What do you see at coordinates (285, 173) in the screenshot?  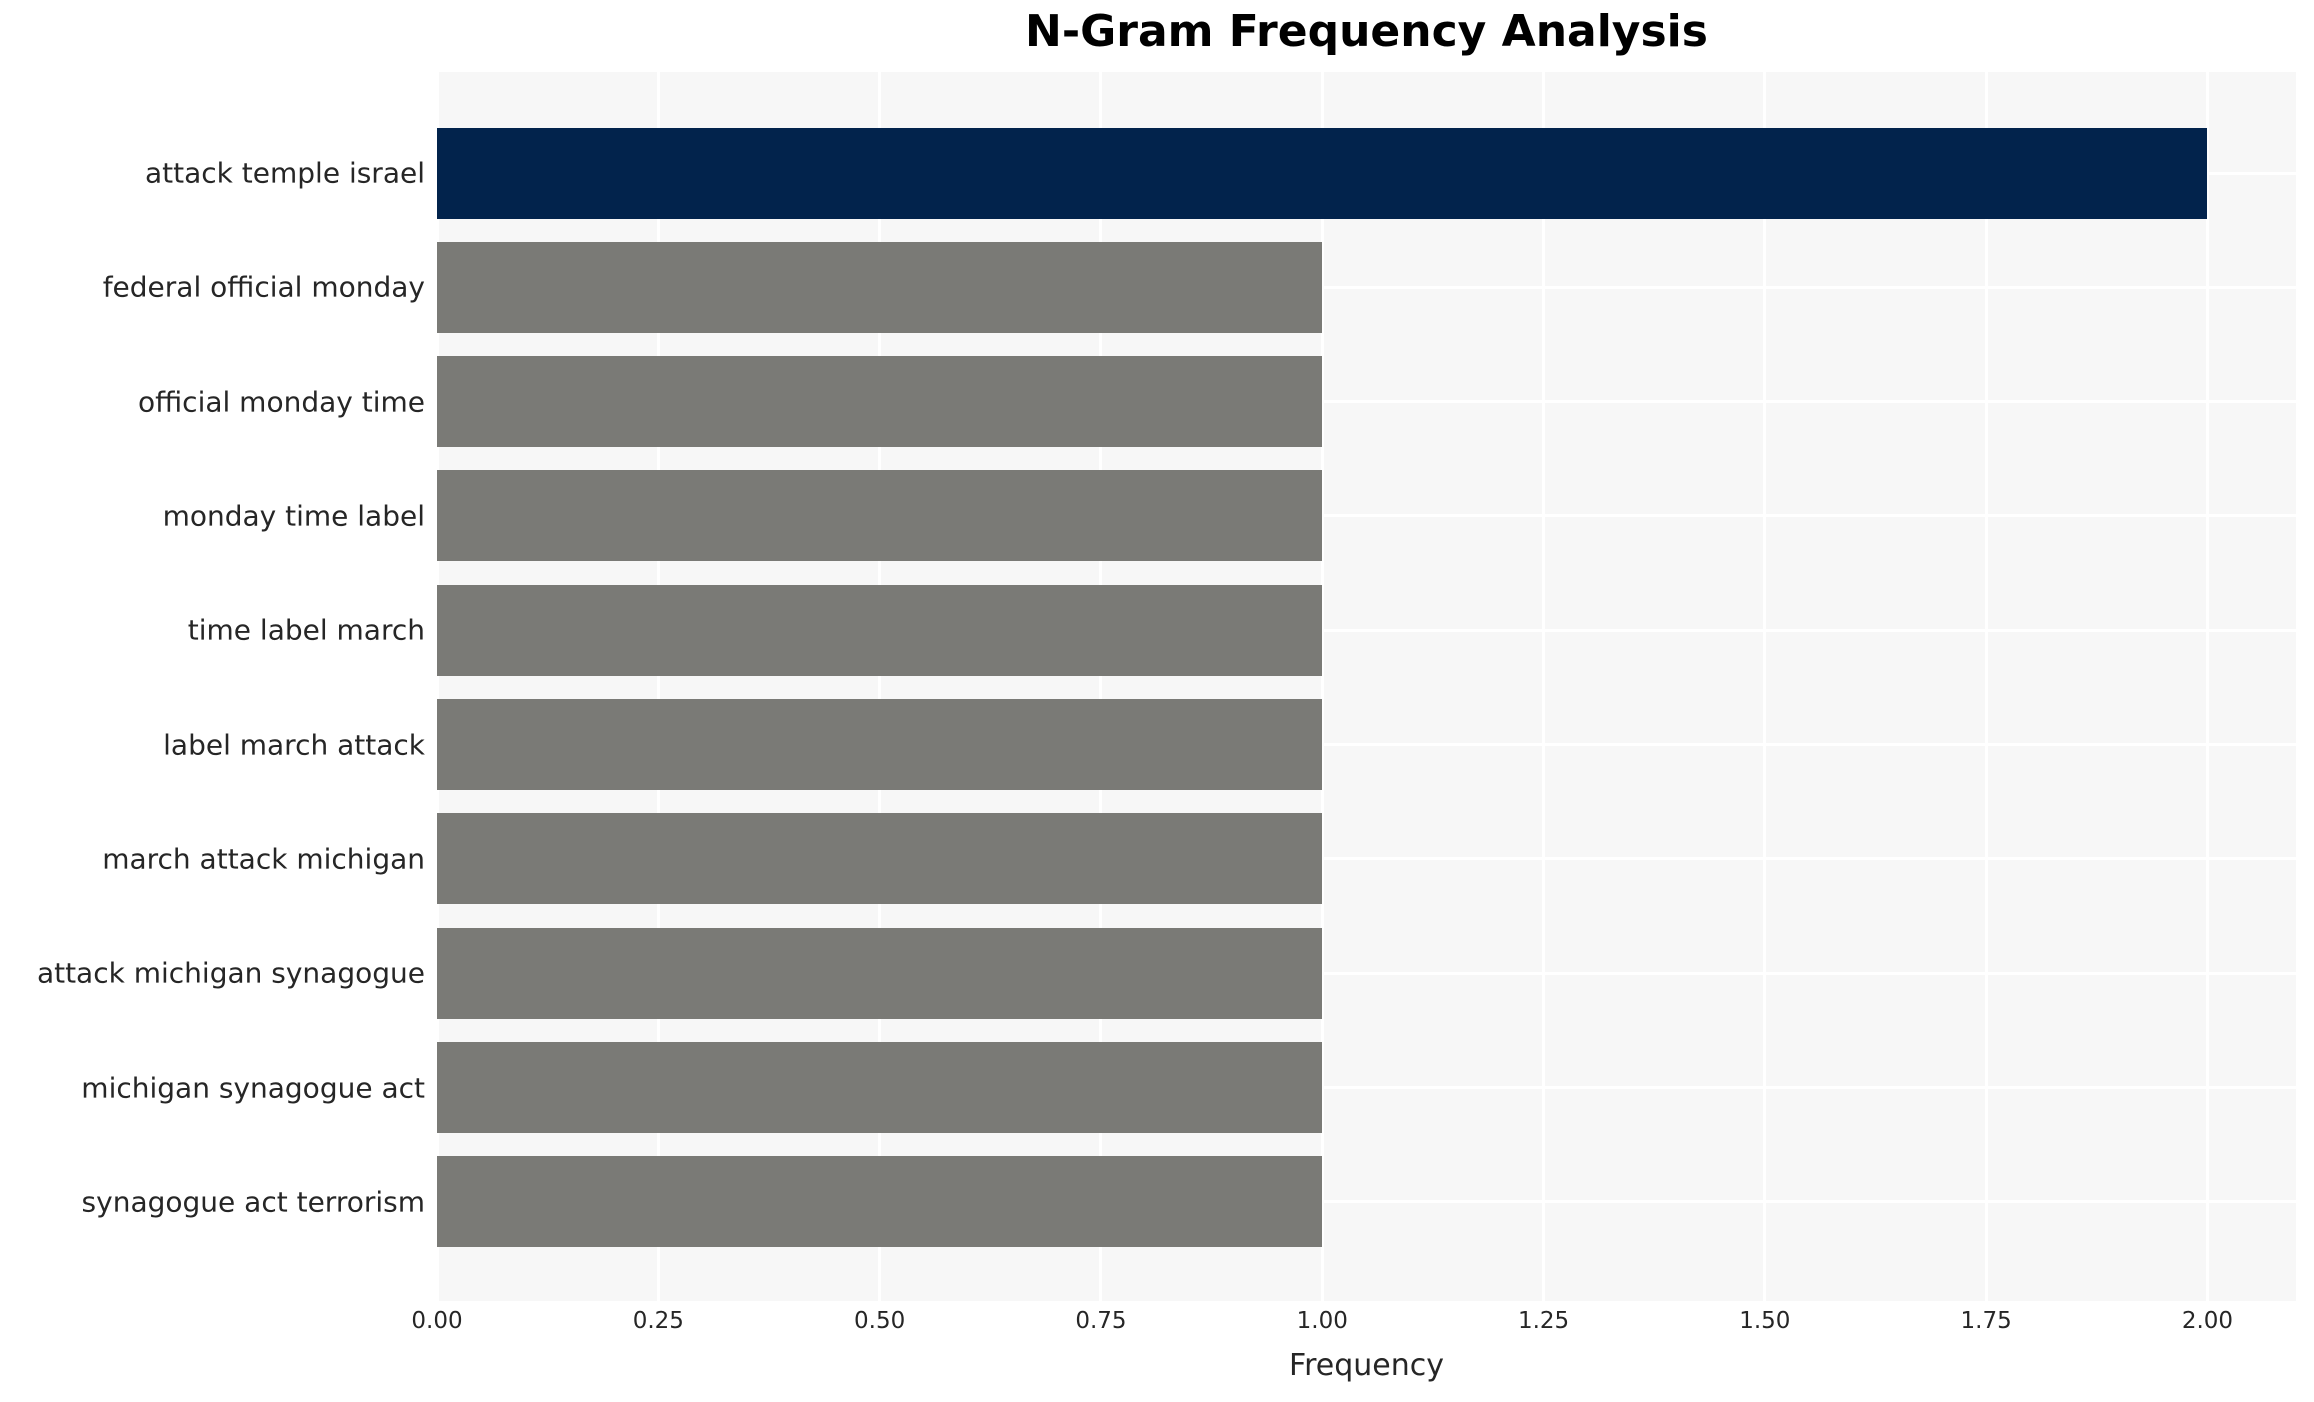 I see `y-tick-label: attack temple israel` at bounding box center [285, 173].